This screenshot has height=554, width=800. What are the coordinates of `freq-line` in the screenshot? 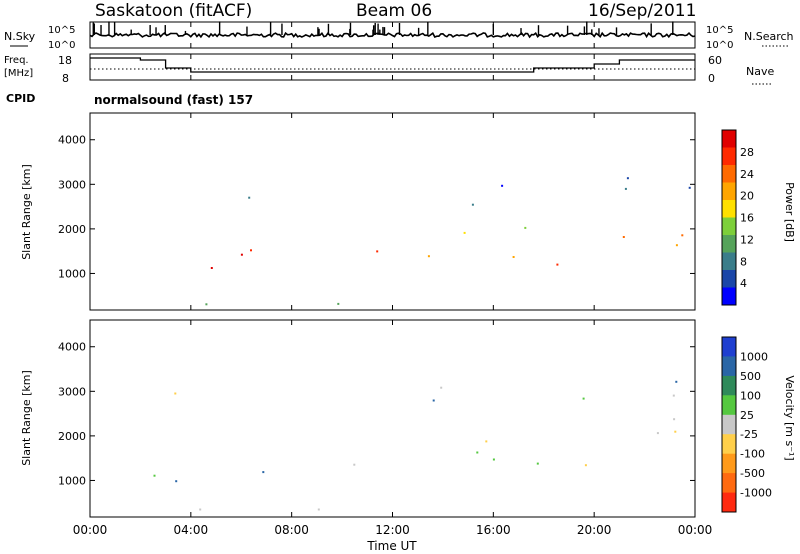 It's located at (392, 65).